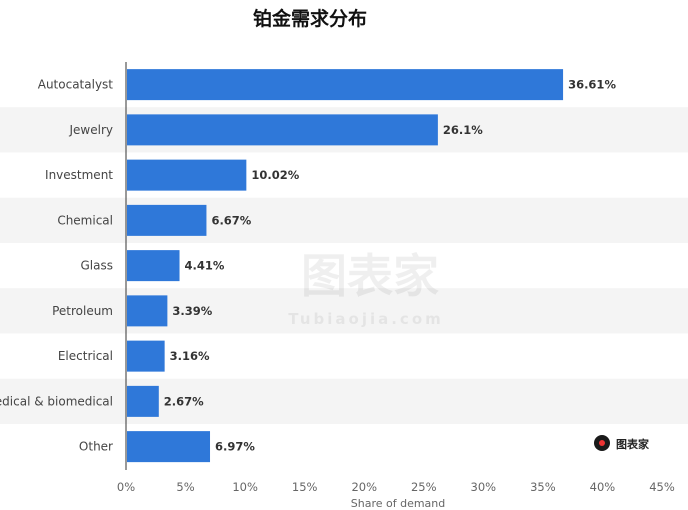 Image resolution: width=688 pixels, height=510 pixels. I want to click on category-label: Jewelry, so click(91, 130).